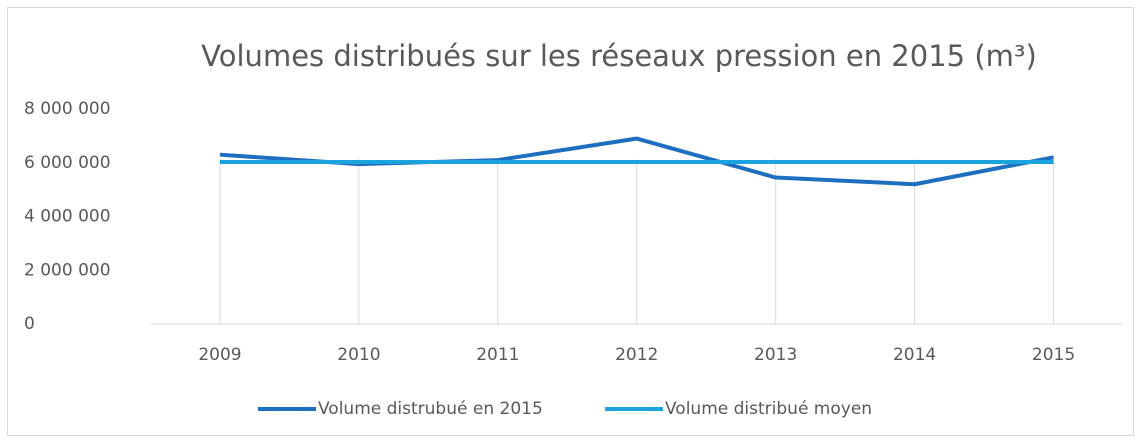 The height and width of the screenshot is (441, 1141). What do you see at coordinates (914, 355) in the screenshot?
I see `x-tick-label: 2014` at bounding box center [914, 355].